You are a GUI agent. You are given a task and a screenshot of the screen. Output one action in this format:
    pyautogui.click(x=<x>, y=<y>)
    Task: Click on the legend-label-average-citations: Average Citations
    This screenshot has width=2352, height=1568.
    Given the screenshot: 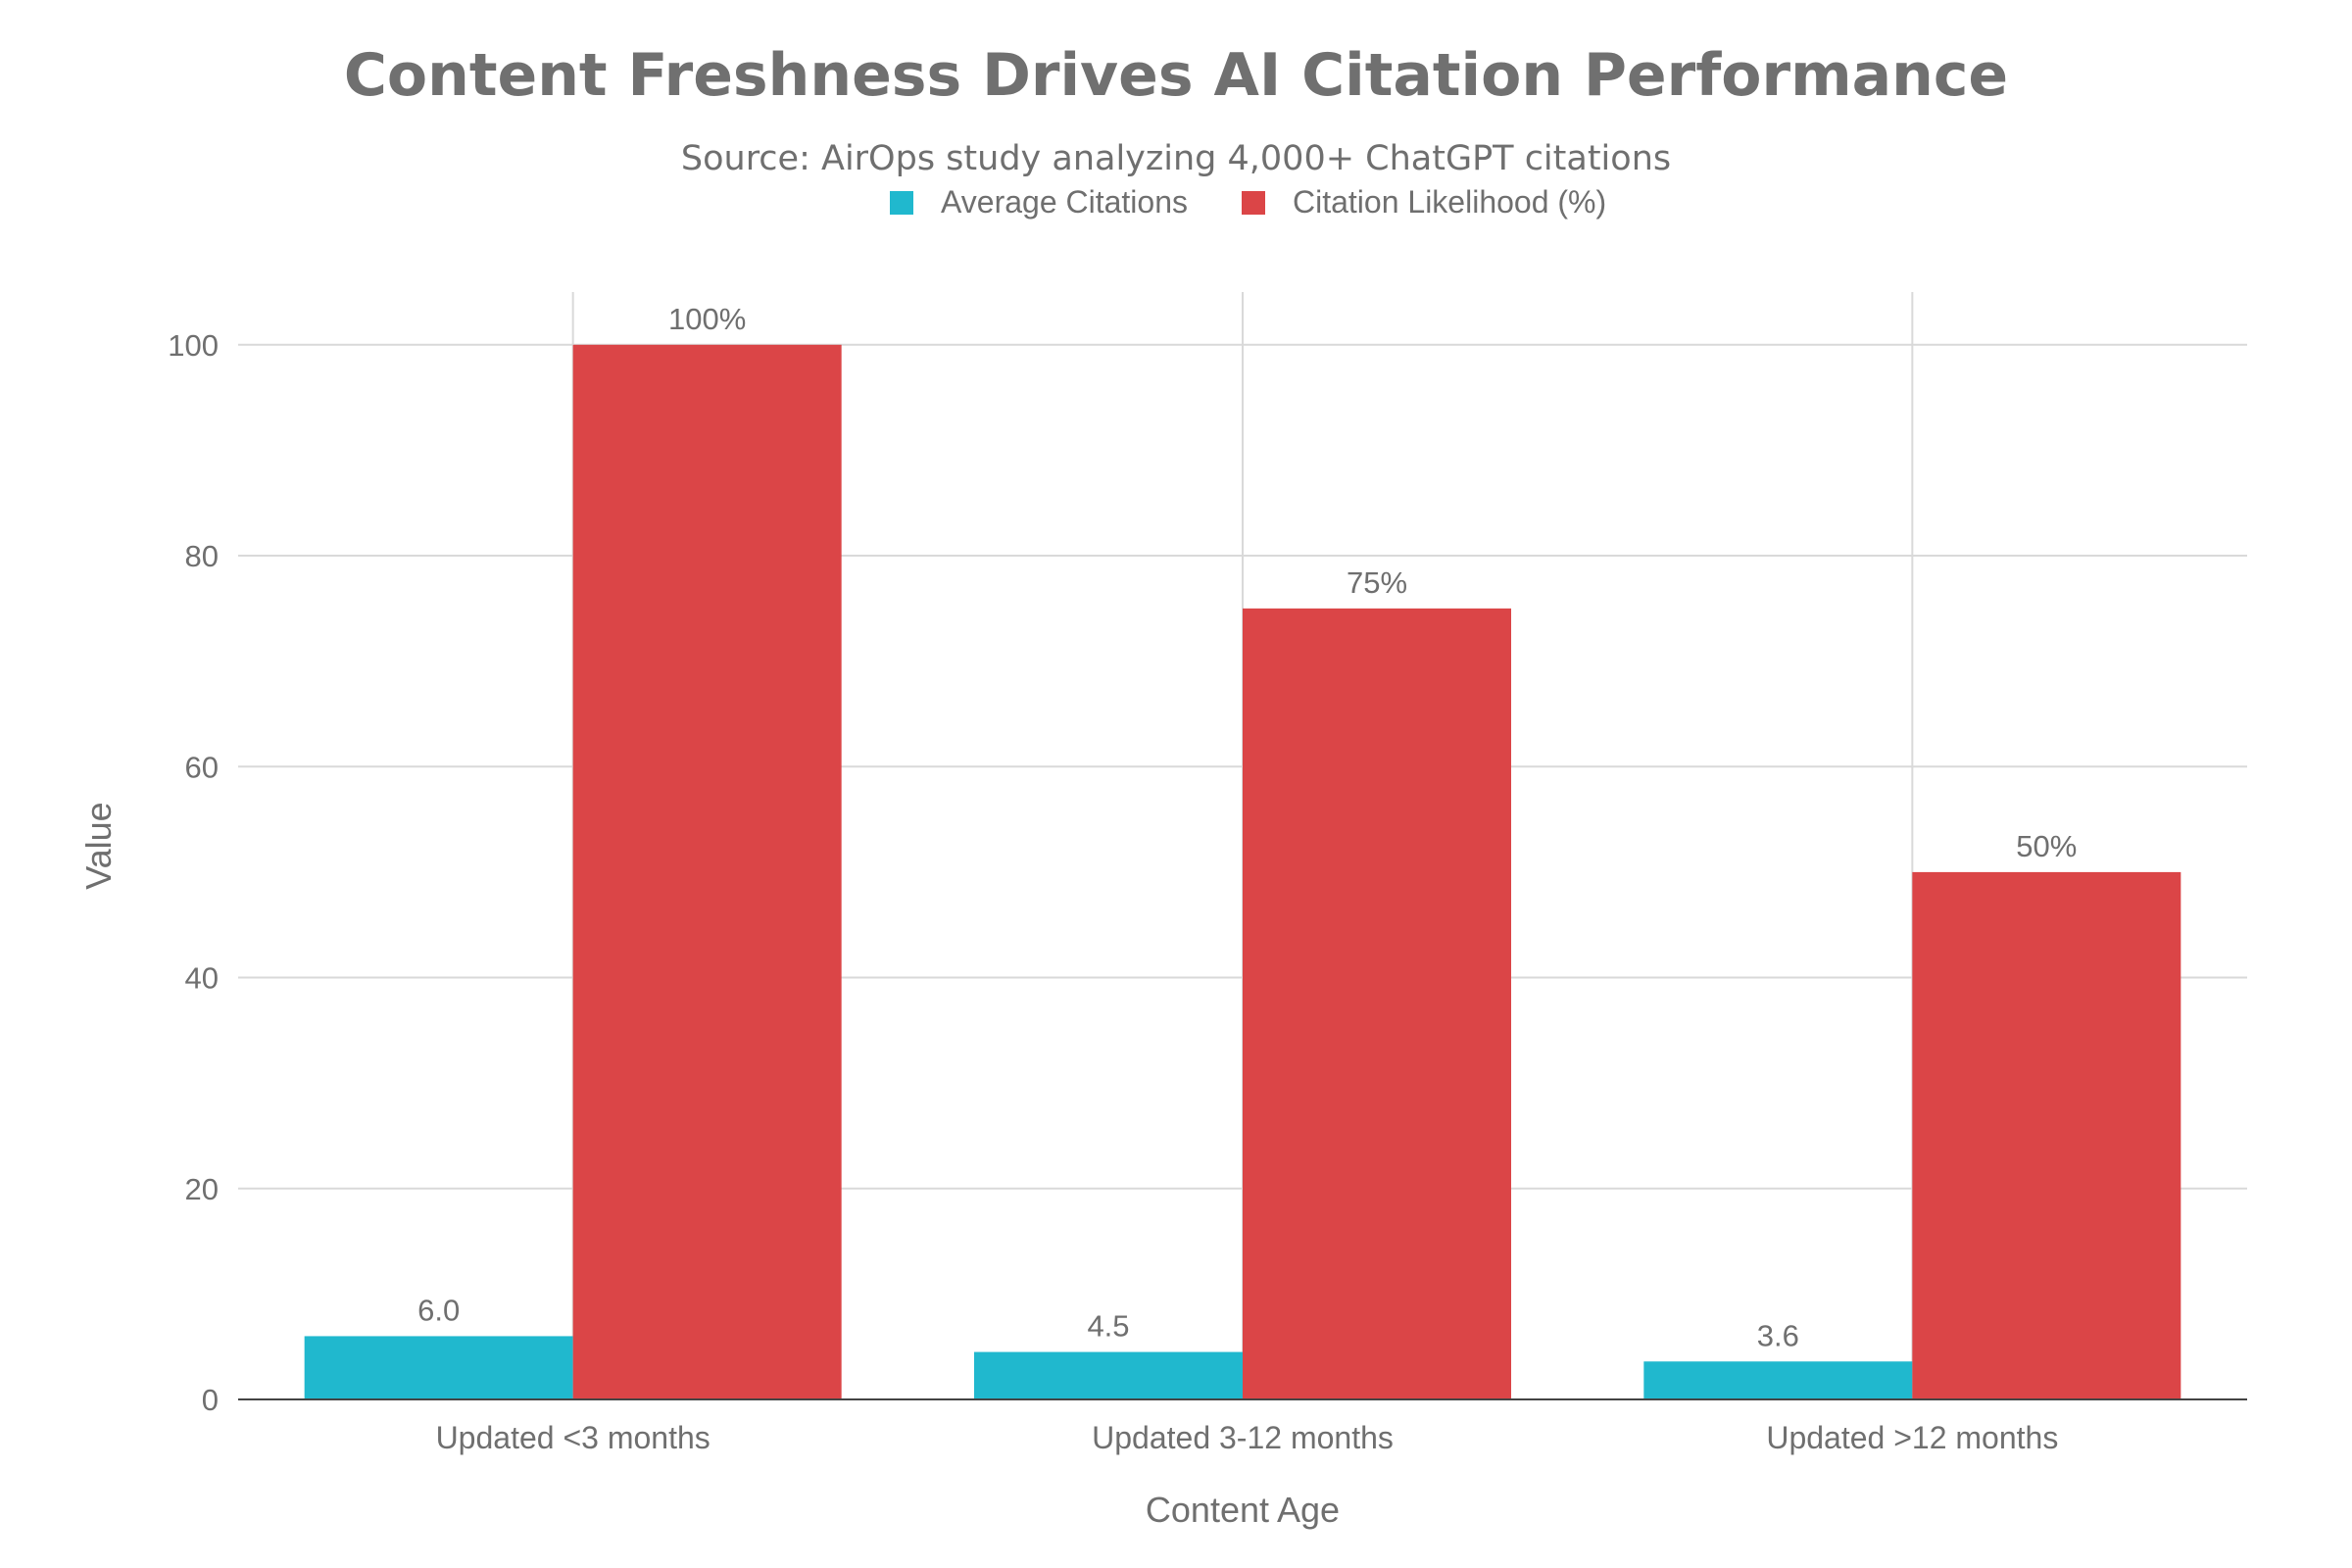 What is the action you would take?
    pyautogui.click(x=1064, y=202)
    